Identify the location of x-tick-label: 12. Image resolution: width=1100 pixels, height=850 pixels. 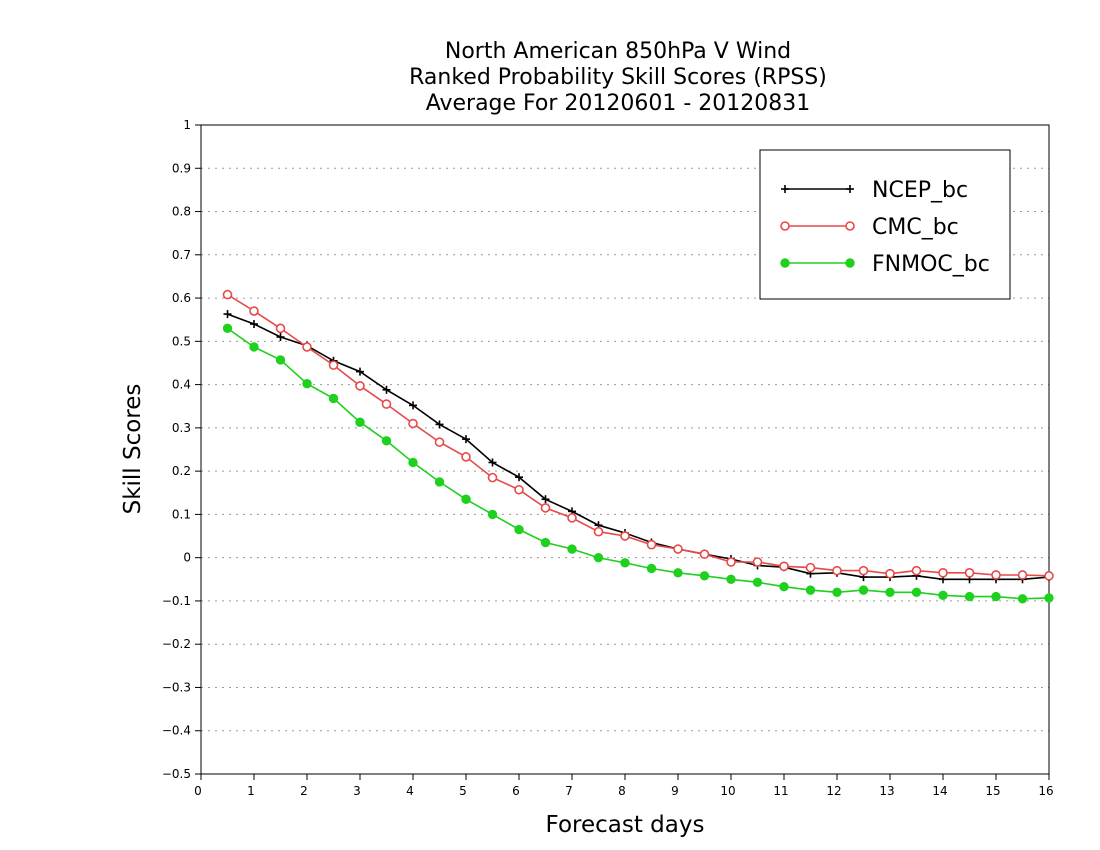
(833, 791).